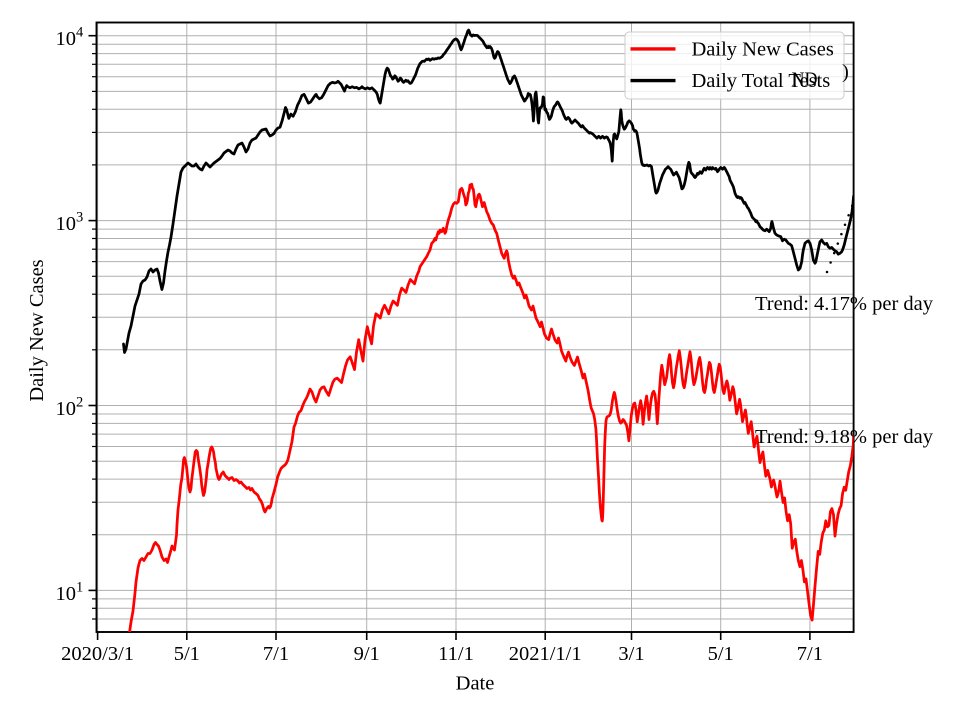  What do you see at coordinates (70, 408) in the screenshot?
I see `svg-text: 10²` at bounding box center [70, 408].